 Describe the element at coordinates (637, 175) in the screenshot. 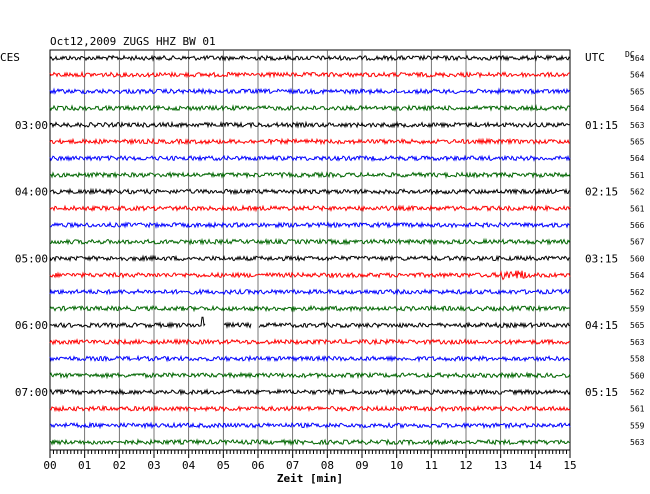

I see `dc-offset-8: 561` at that location.